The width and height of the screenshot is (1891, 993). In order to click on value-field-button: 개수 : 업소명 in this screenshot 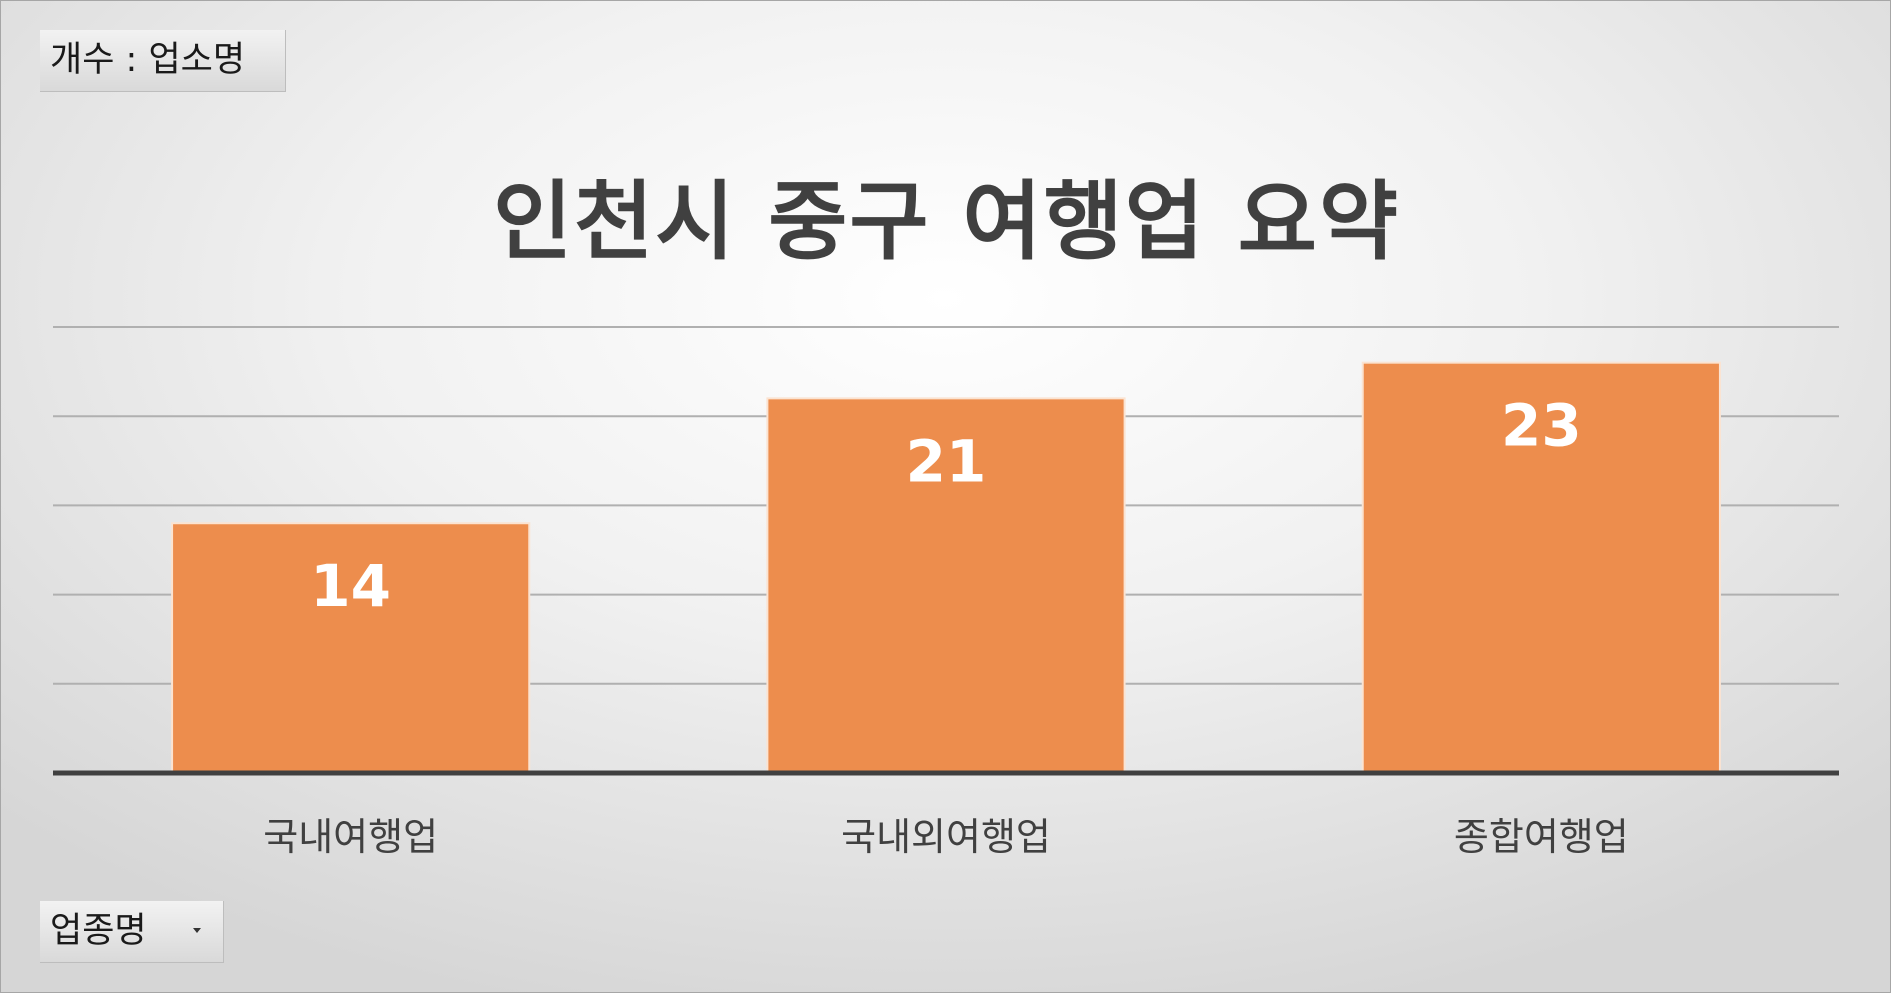, I will do `click(163, 61)`.